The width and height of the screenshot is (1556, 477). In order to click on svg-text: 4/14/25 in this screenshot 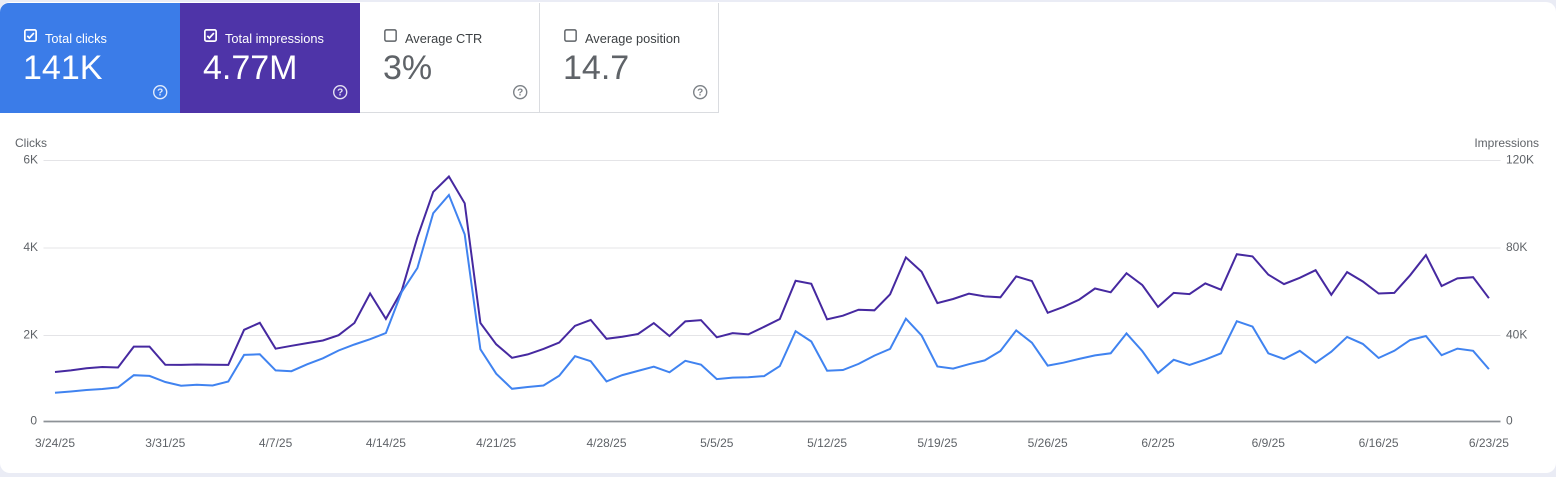, I will do `click(386, 443)`.